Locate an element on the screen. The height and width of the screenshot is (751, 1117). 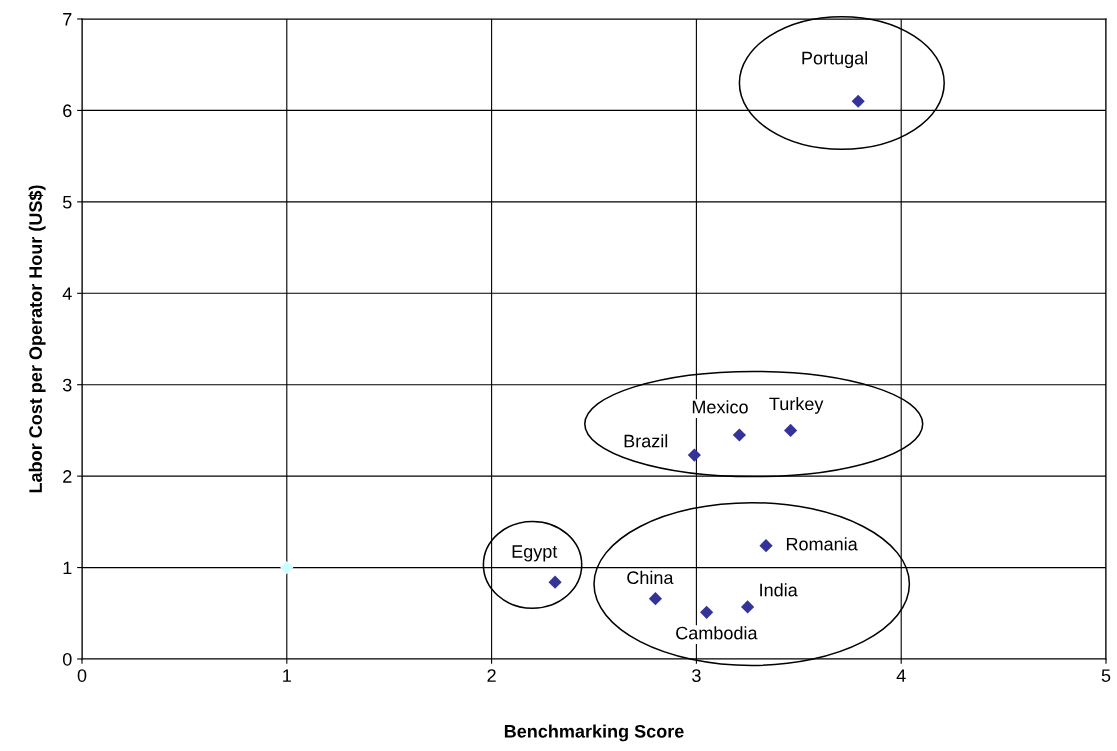
y-axis-title: Labor Cost per Operator Hour (US$) is located at coordinates (37, 339).